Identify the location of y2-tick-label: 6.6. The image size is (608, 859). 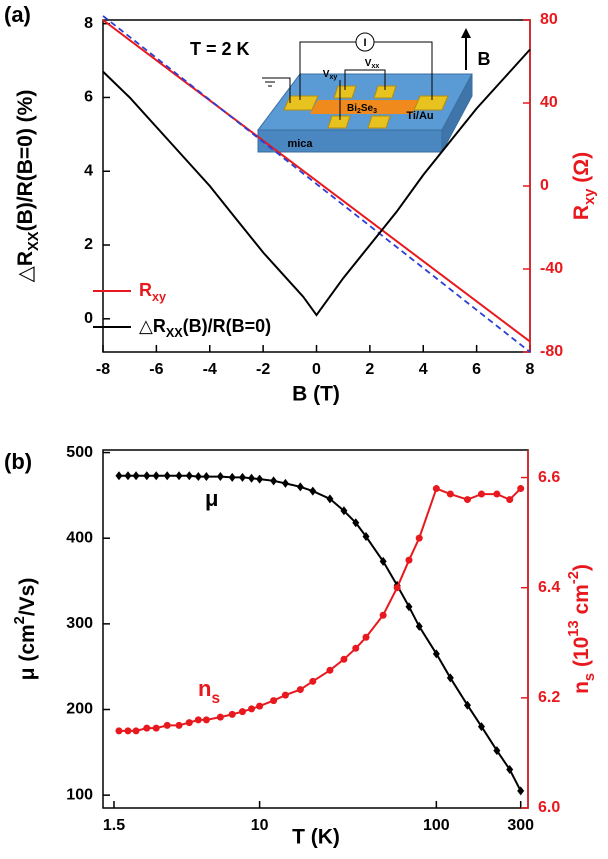
(549, 477).